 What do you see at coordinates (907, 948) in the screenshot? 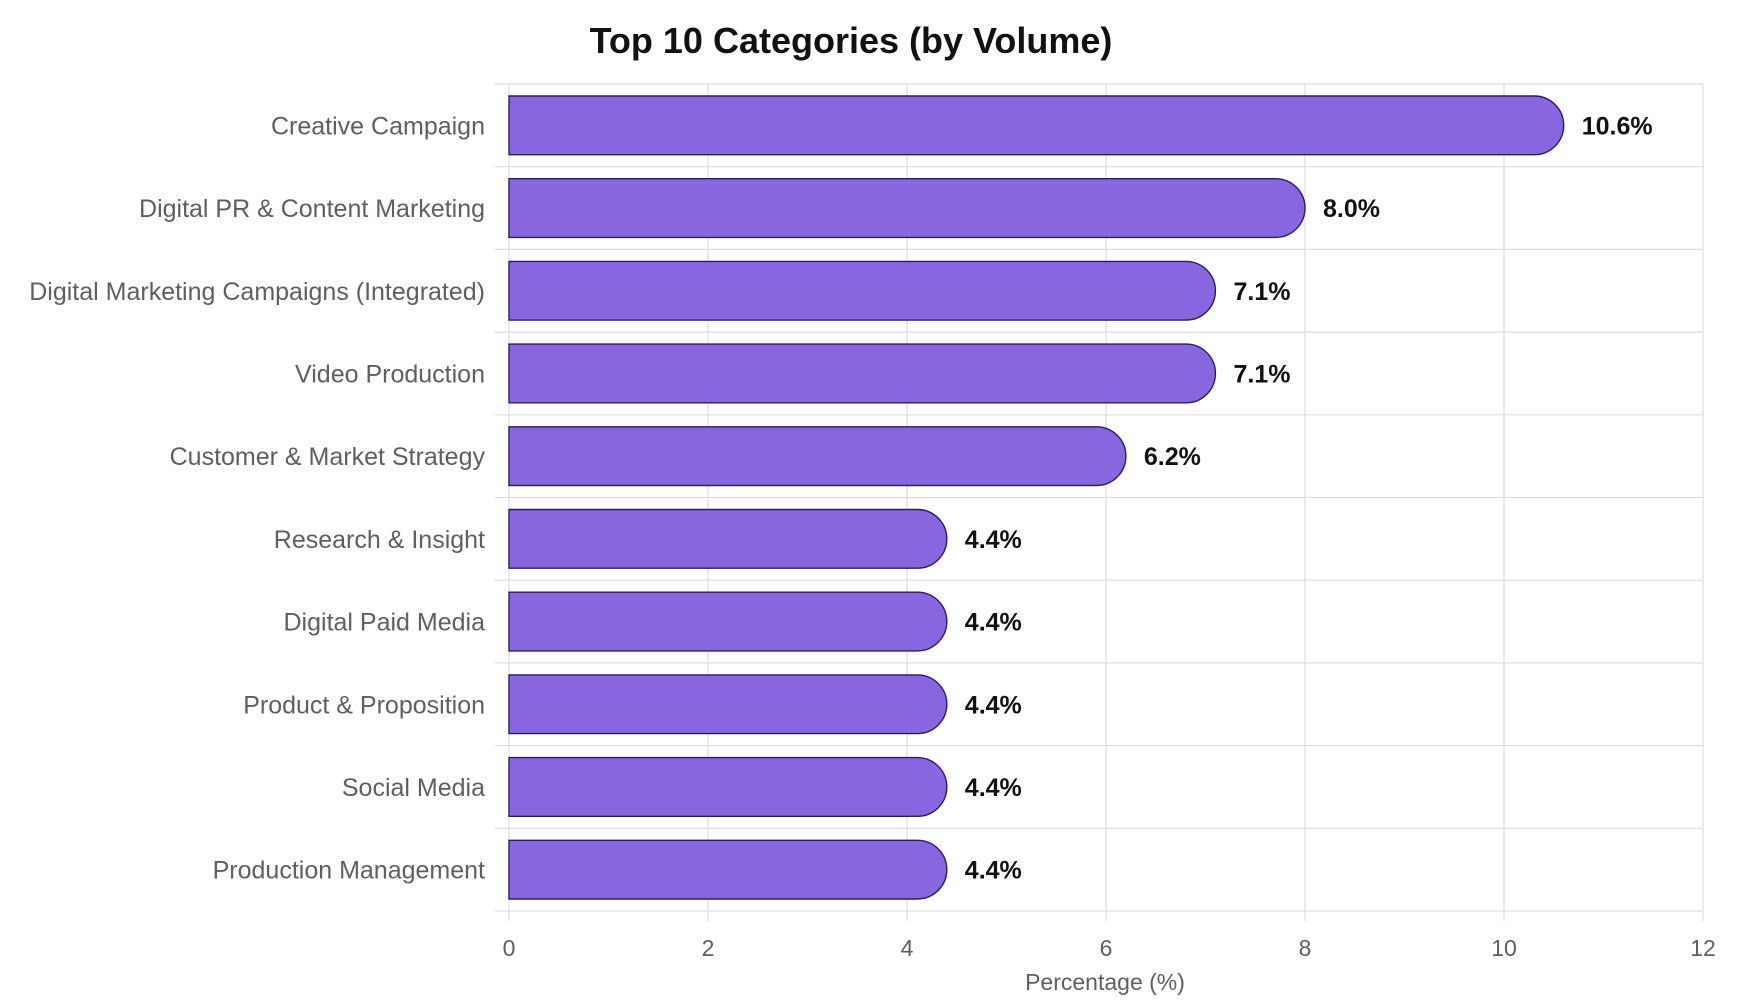
I see `x-tick-label: 4` at bounding box center [907, 948].